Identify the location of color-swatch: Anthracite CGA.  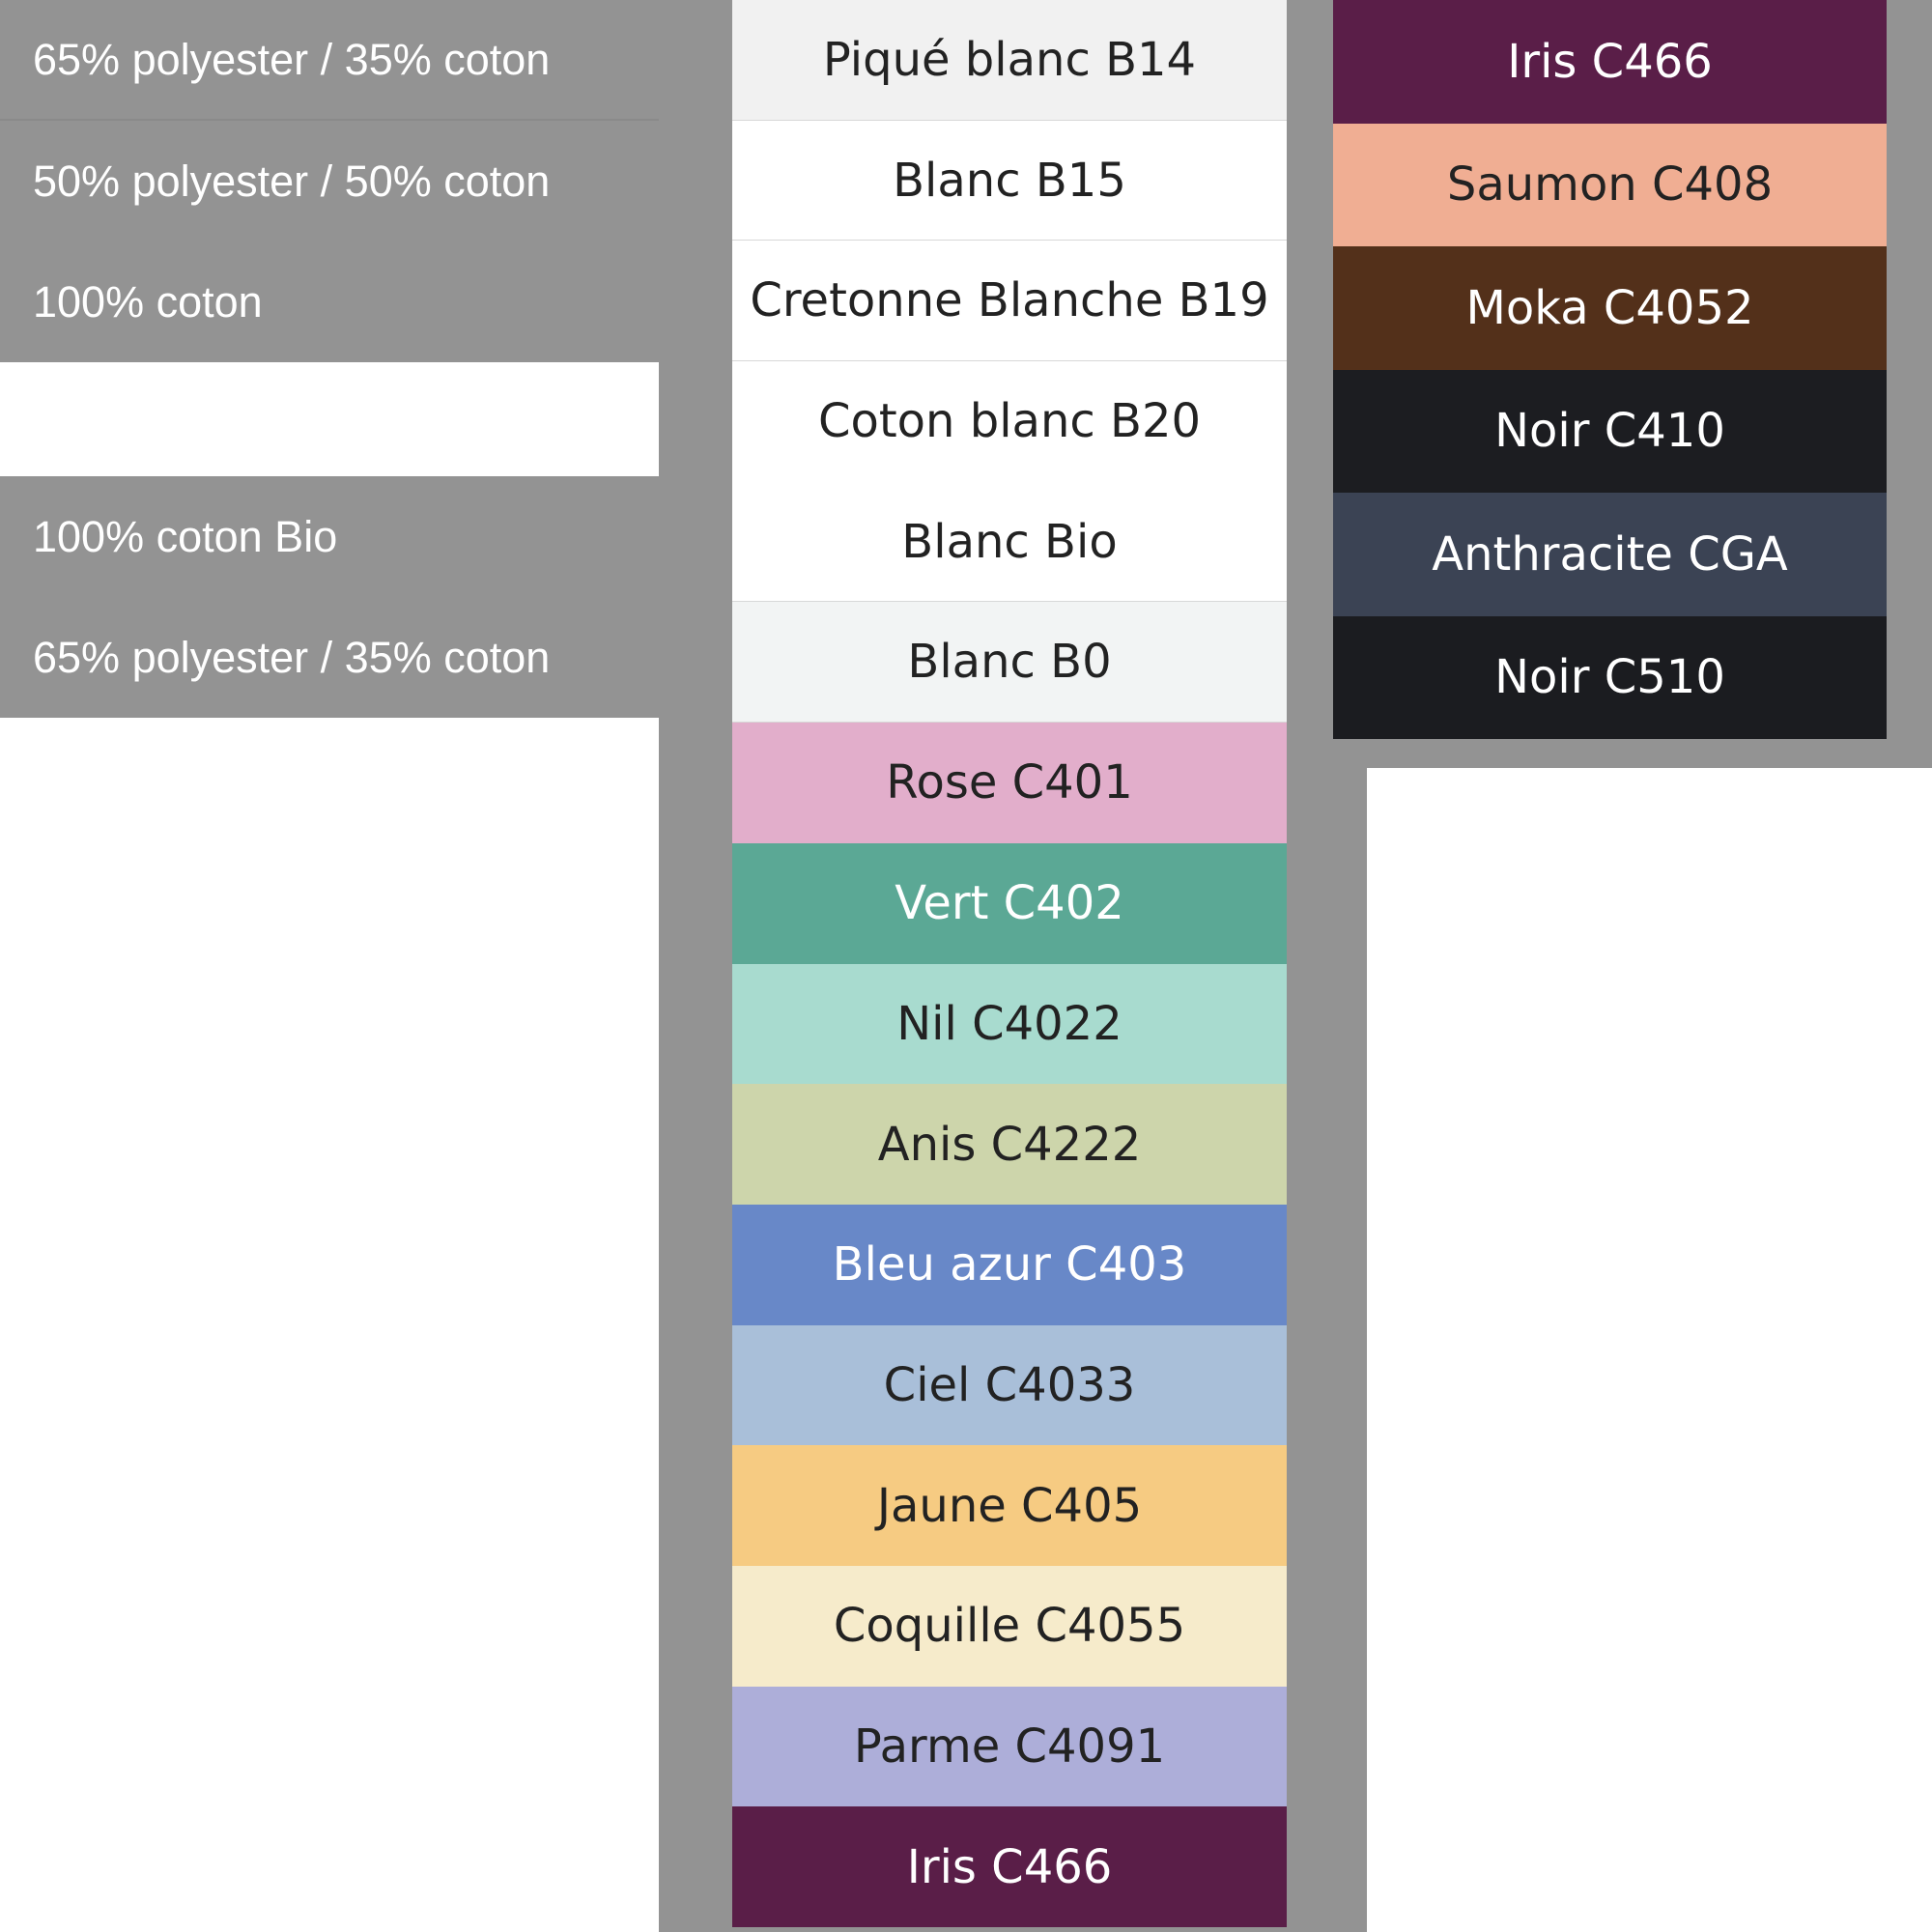
(1610, 554).